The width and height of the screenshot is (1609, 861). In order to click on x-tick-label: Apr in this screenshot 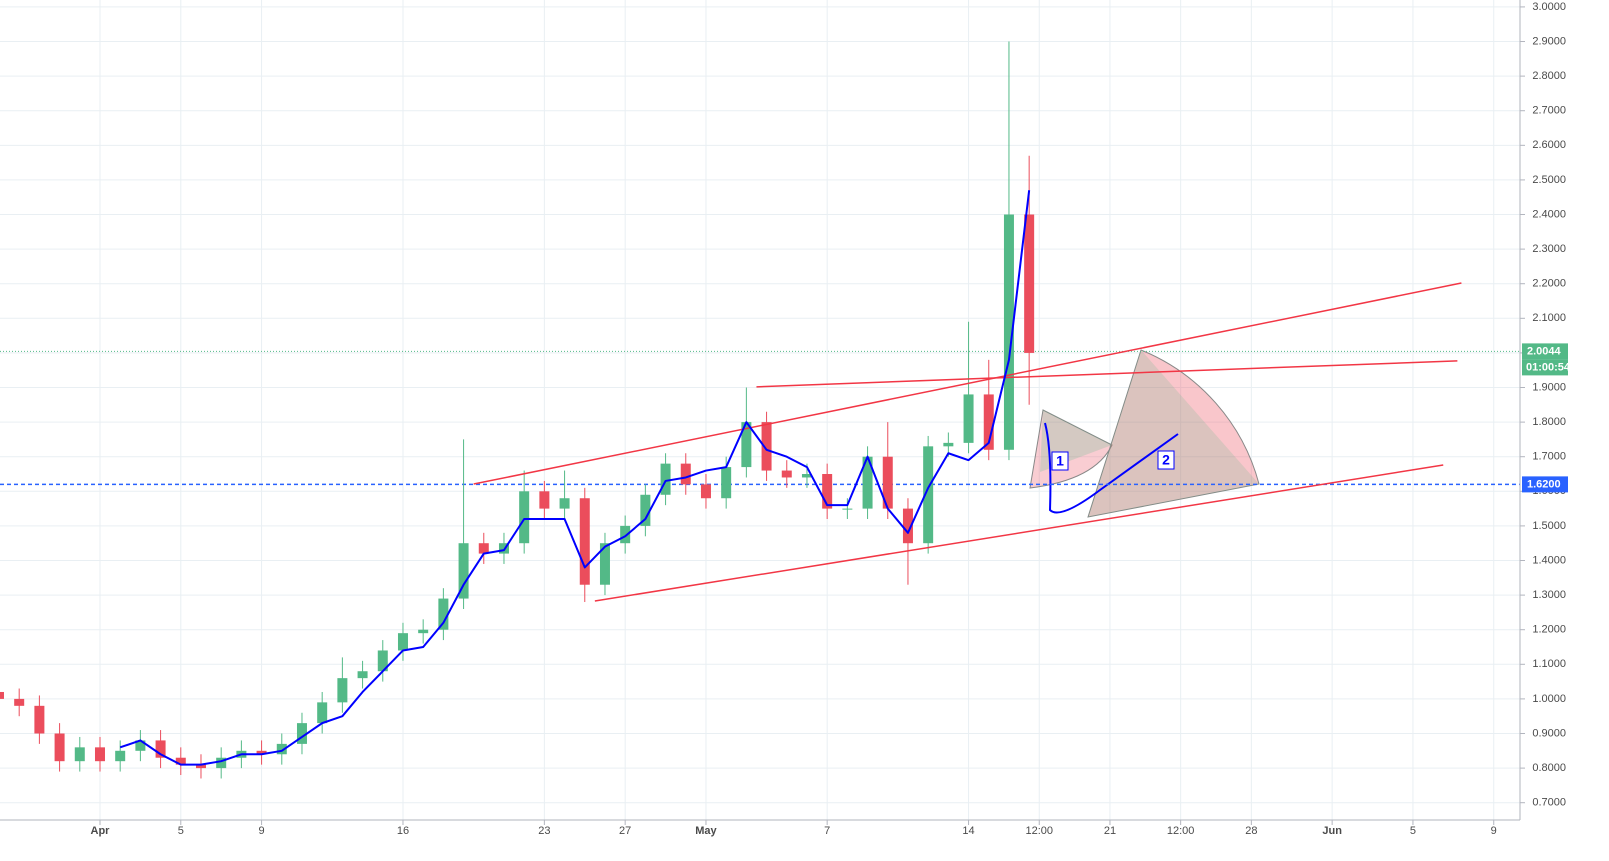, I will do `click(101, 831)`.